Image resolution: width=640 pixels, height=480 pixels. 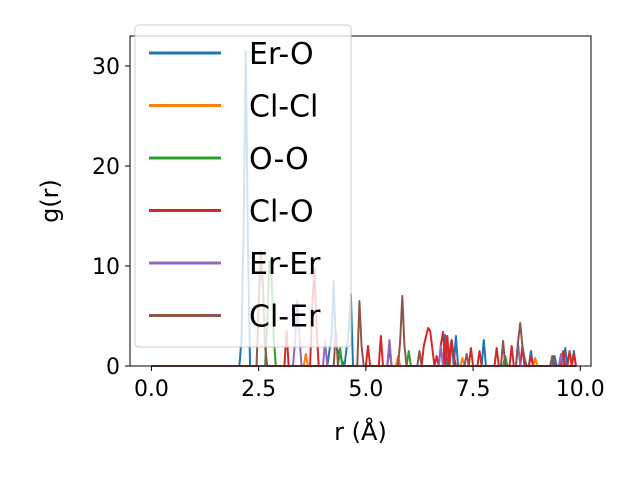 I want to click on legend-label-cl-er: Cl-Er, so click(x=285, y=317).